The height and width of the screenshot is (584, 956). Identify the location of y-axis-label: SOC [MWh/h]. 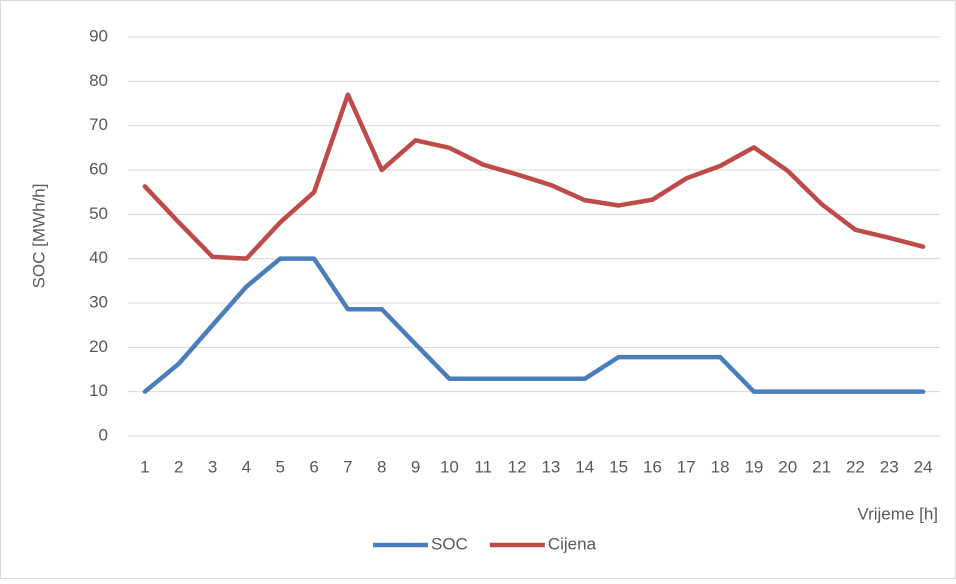
(38, 236).